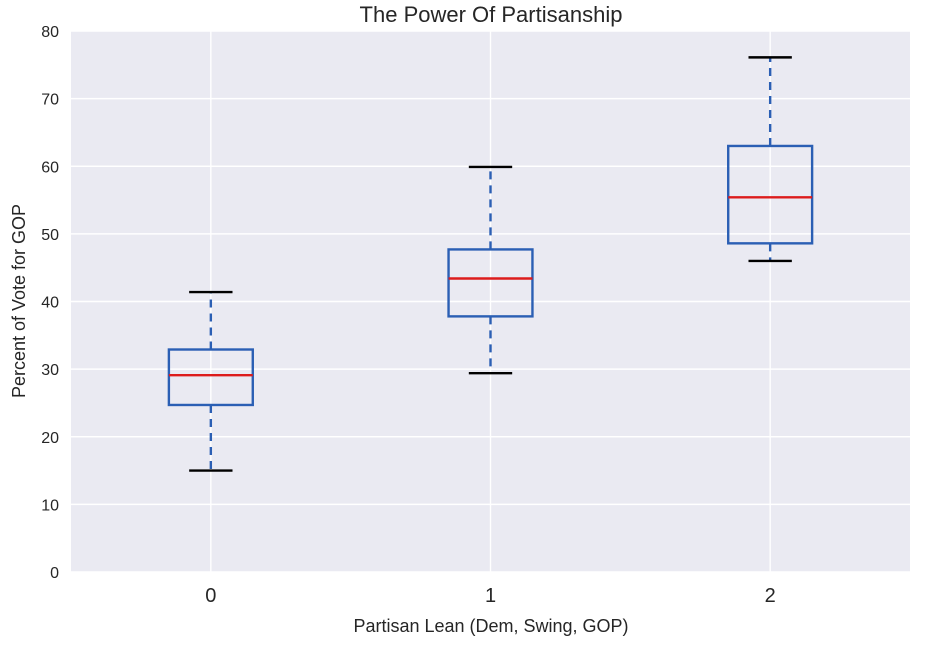  What do you see at coordinates (490, 626) in the screenshot?
I see `x-axis-label: Partisan Lean (Dem, Swing, GOP)` at bounding box center [490, 626].